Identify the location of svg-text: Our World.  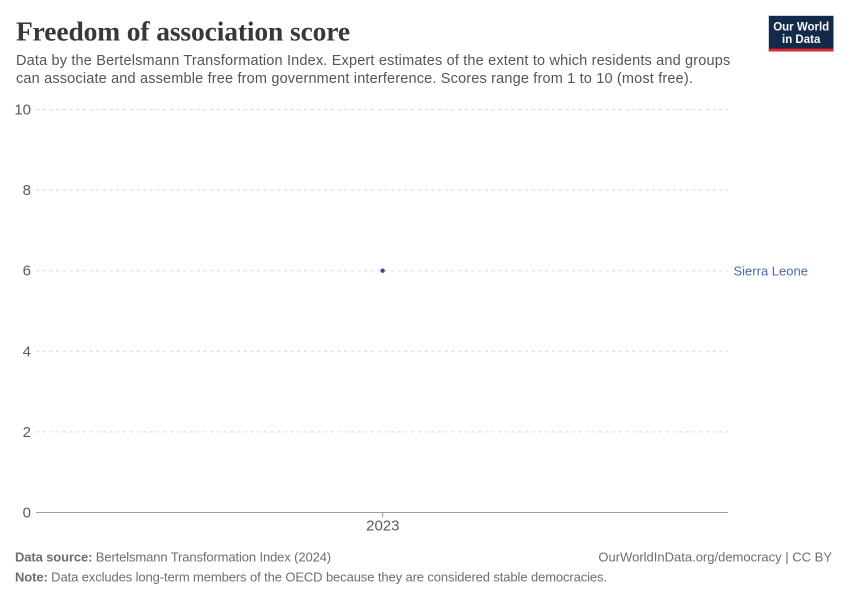
(801, 28).